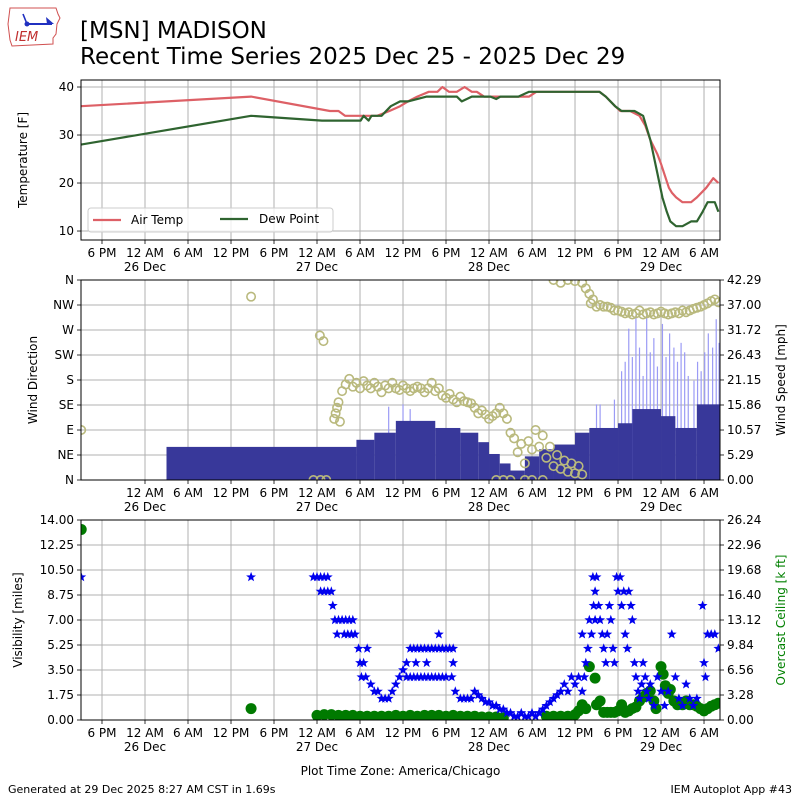 The width and height of the screenshot is (800, 800). Describe the element at coordinates (400, 156) in the screenshot. I see `temperature-series` at that location.